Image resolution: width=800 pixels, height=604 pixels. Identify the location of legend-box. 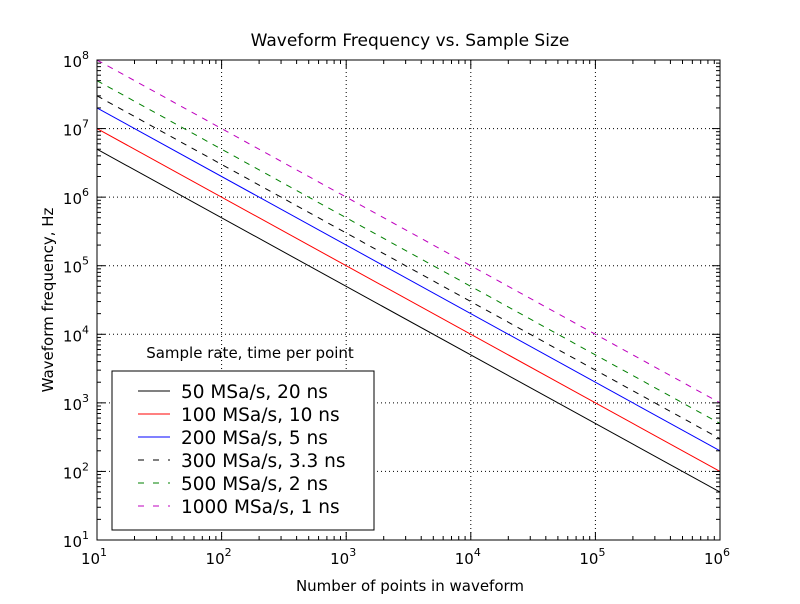
(243, 450).